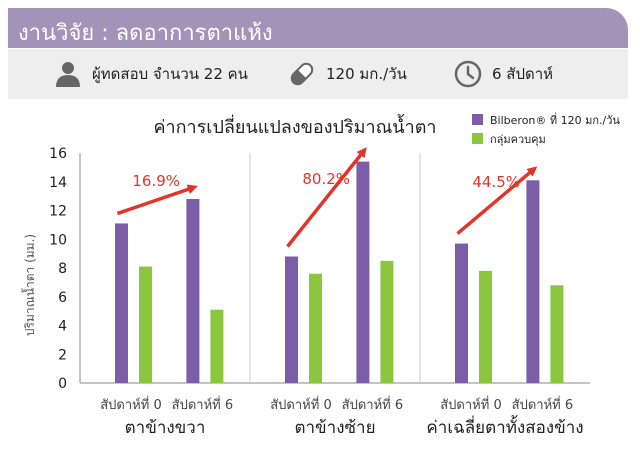  I want to click on y-tick-label: 0, so click(62, 384).